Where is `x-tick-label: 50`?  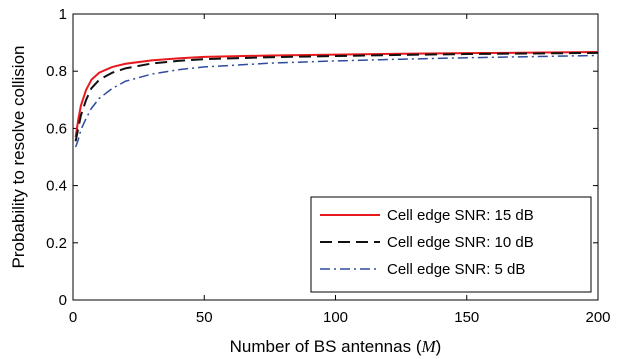
x-tick-label: 50 is located at coordinates (204, 317).